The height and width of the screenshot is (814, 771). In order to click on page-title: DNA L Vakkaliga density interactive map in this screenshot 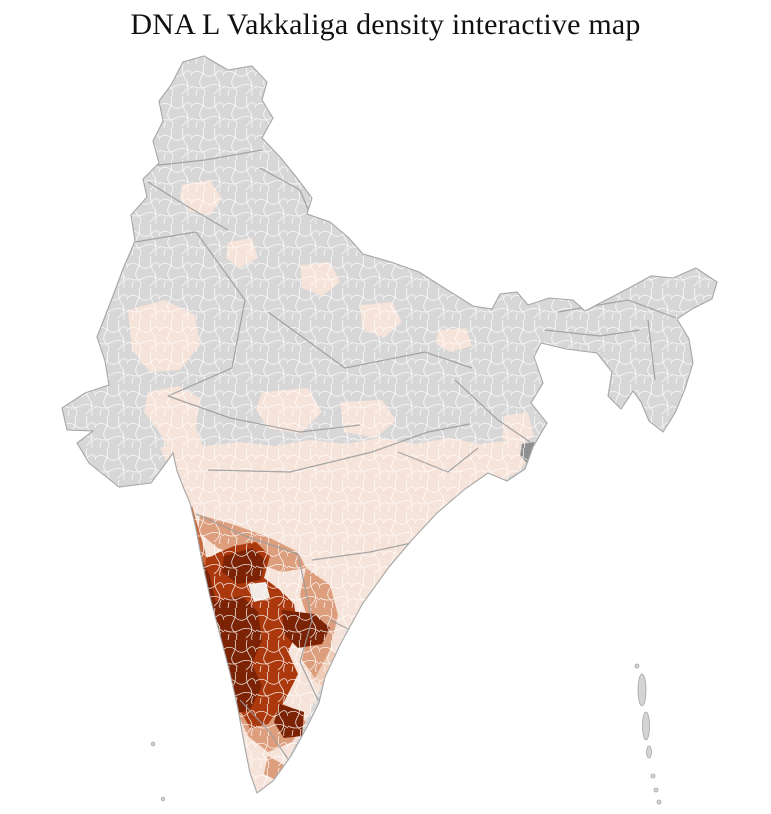, I will do `click(385, 24)`.